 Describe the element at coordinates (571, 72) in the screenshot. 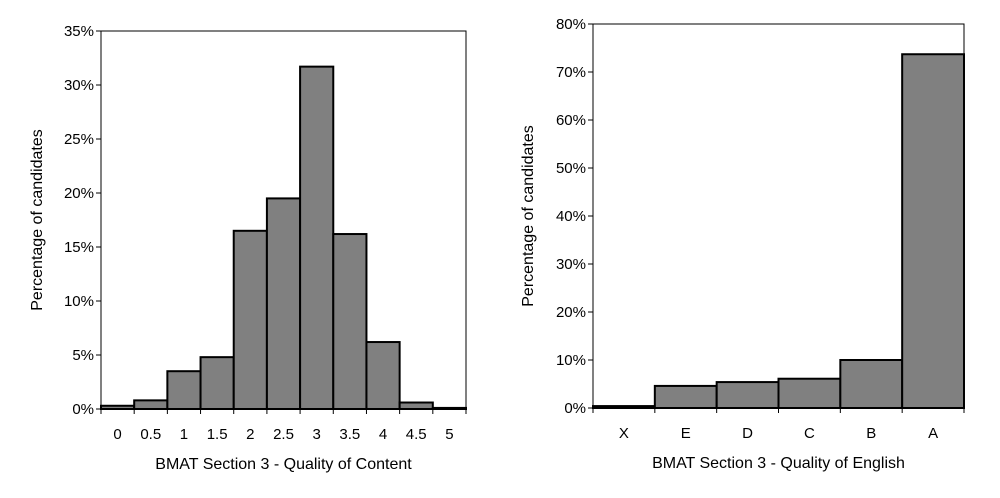

I see `y-tick-label: 70%` at that location.